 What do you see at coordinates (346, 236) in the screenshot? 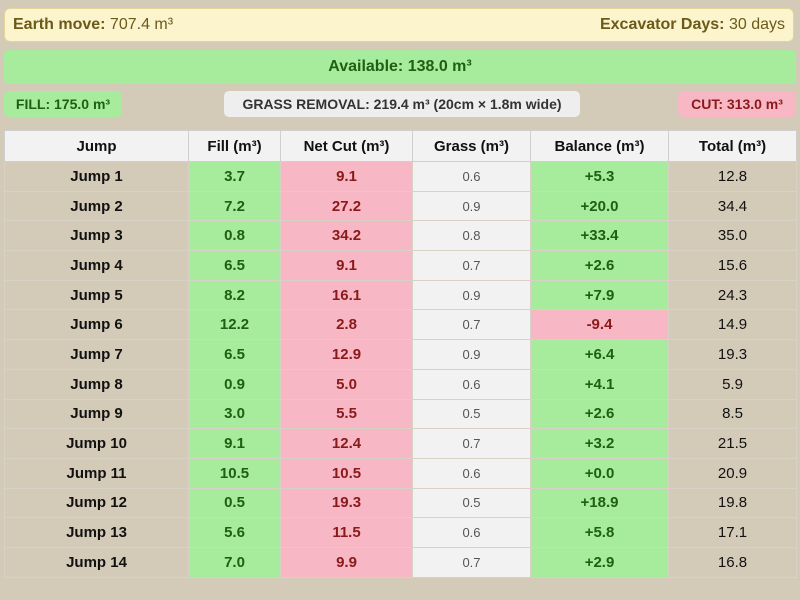
I see `net-cut-cell: 34.2` at bounding box center [346, 236].